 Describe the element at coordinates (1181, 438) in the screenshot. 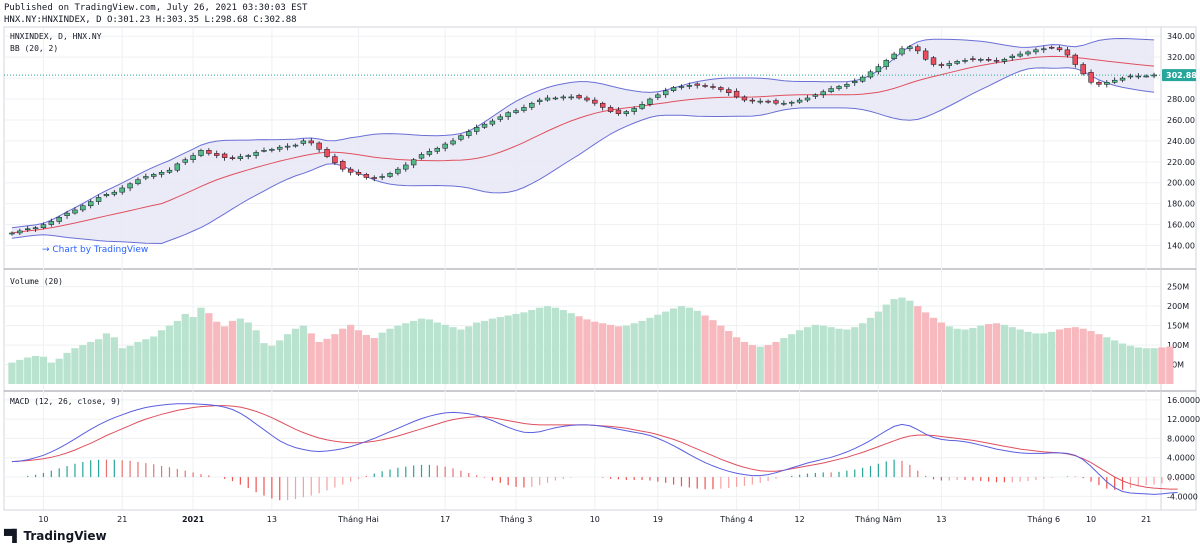

I see `macd-tick-label: 8.0000` at that location.